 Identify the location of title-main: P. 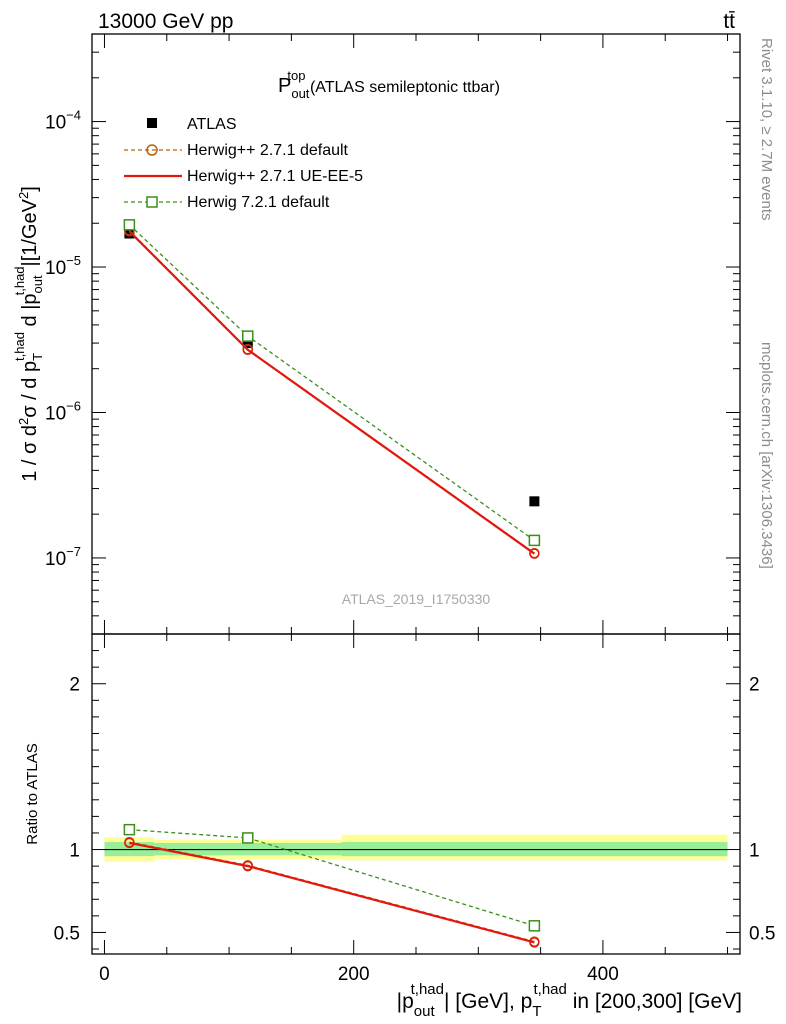
(284, 86).